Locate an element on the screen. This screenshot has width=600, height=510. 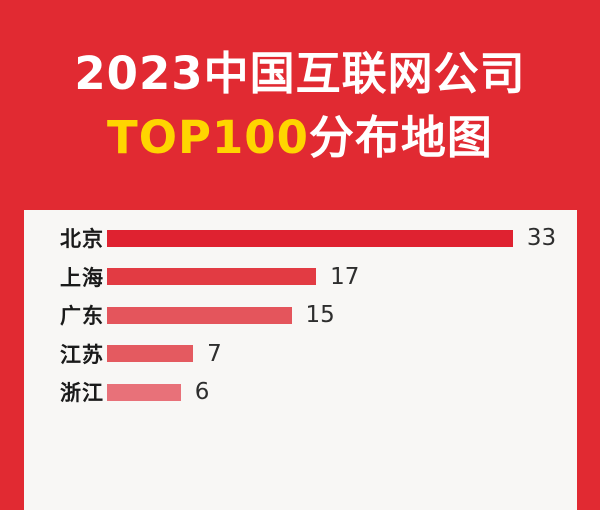
value-label: 15 is located at coordinates (320, 315).